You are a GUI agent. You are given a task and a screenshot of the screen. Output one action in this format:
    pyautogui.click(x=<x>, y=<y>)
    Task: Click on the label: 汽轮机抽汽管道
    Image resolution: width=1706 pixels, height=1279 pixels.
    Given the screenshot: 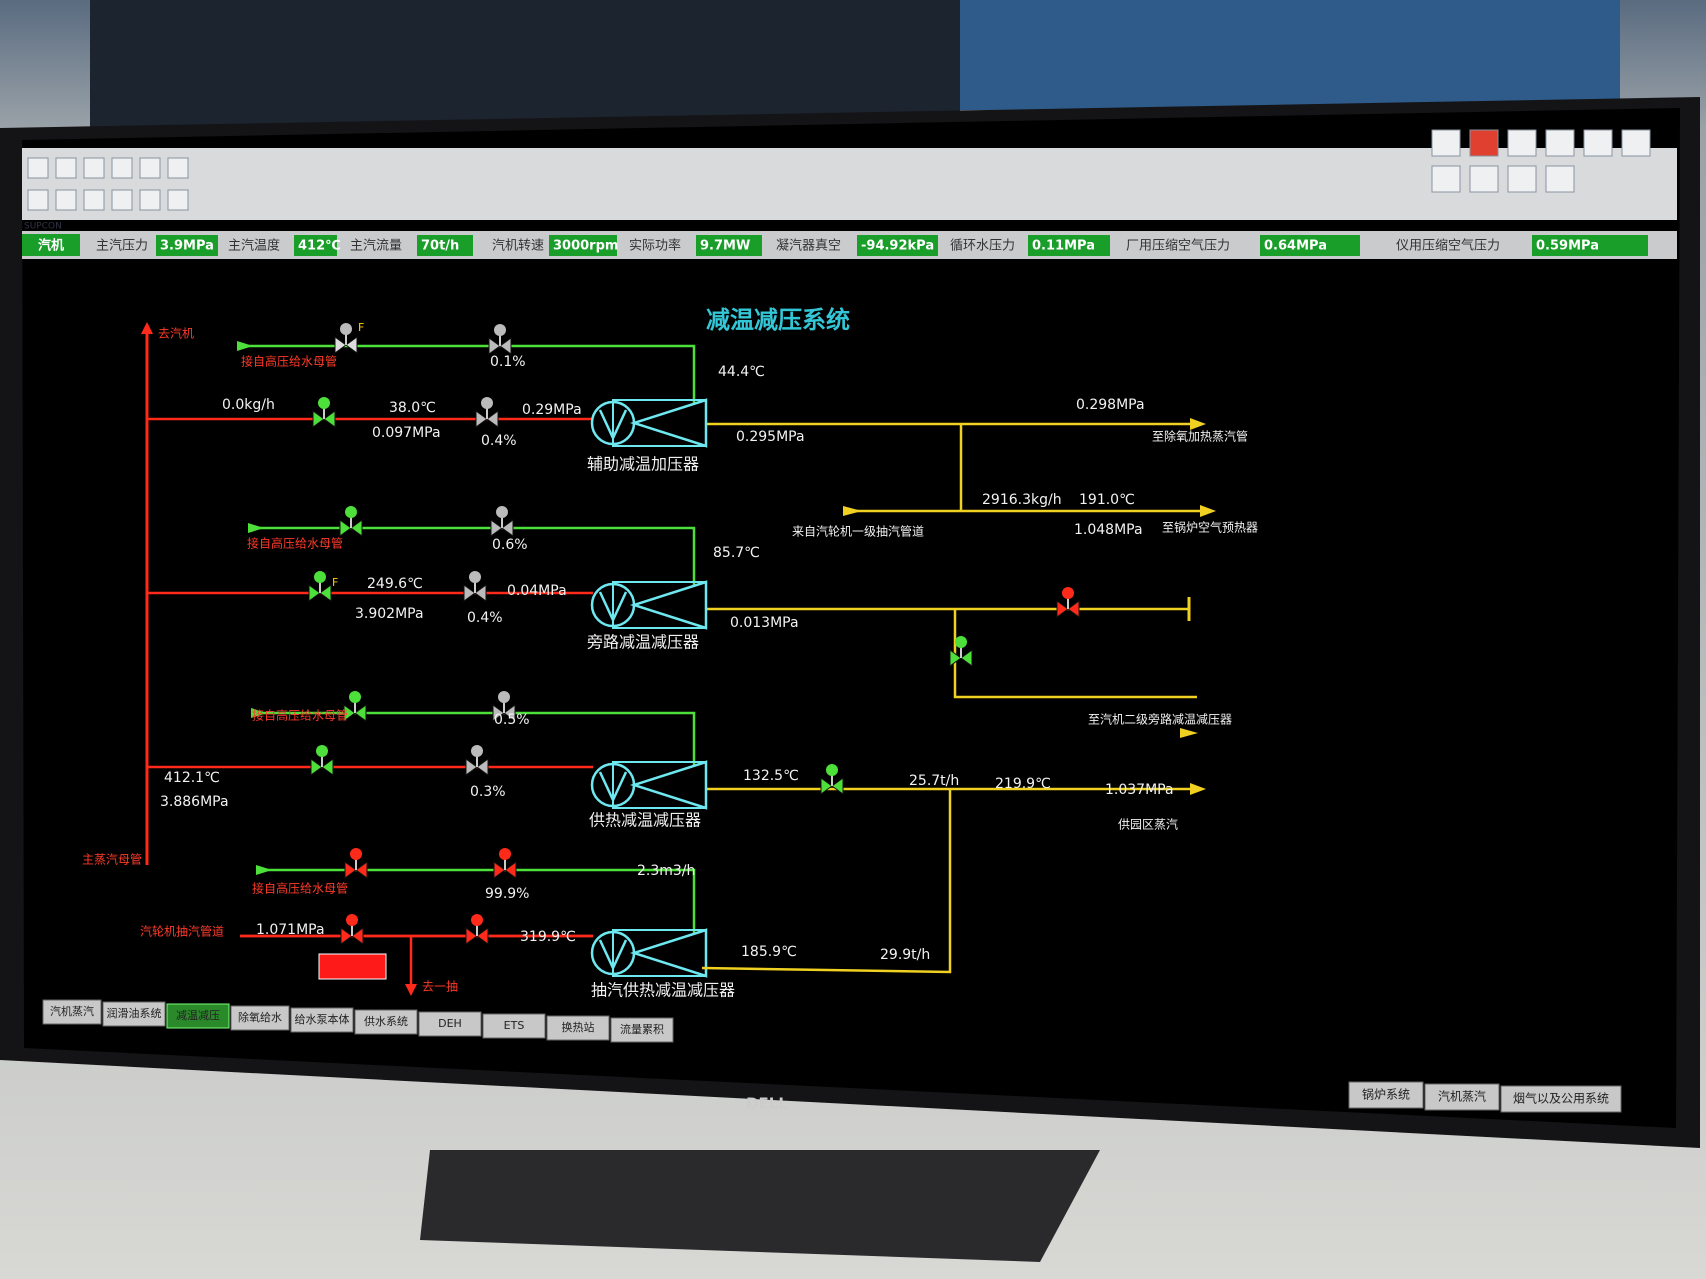 What is the action you would take?
    pyautogui.click(x=182, y=931)
    